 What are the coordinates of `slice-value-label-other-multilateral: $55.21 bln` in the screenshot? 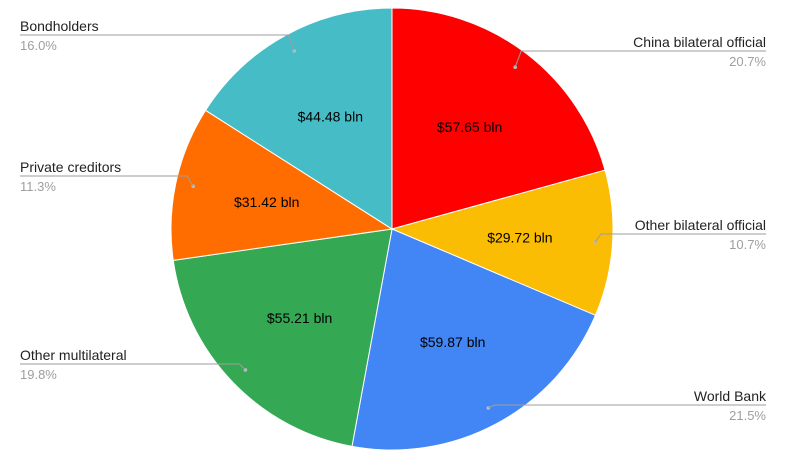 It's located at (299, 318).